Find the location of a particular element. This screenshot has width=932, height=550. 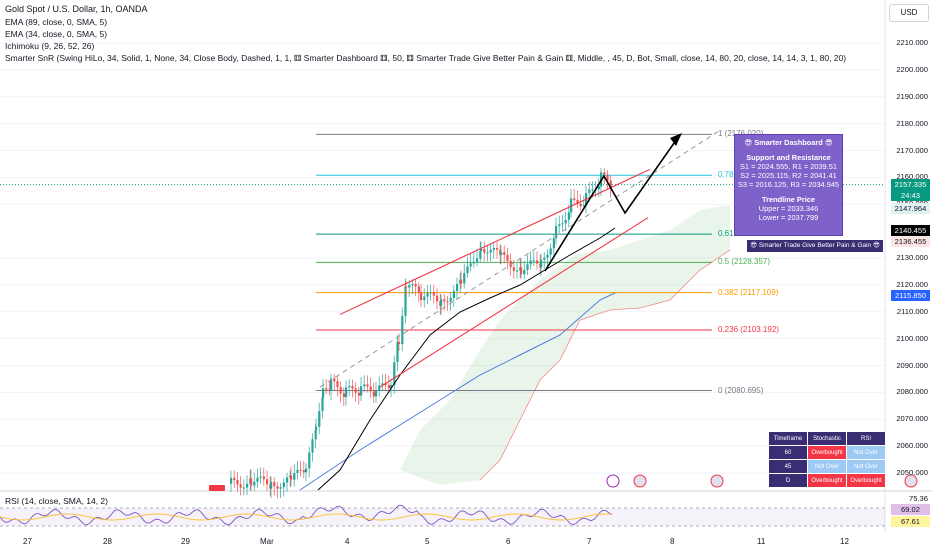

projection-arrowhead is located at coordinates (676, 139).